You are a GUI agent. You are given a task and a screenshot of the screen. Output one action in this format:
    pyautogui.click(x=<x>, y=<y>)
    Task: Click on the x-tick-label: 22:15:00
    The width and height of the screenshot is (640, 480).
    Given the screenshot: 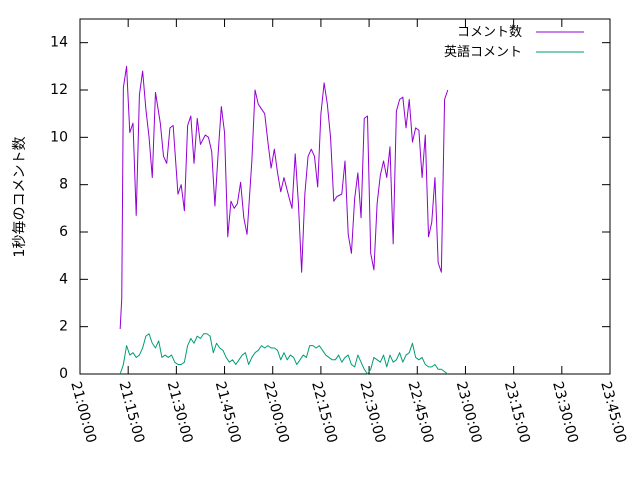 What is the action you would take?
    pyautogui.click(x=324, y=412)
    